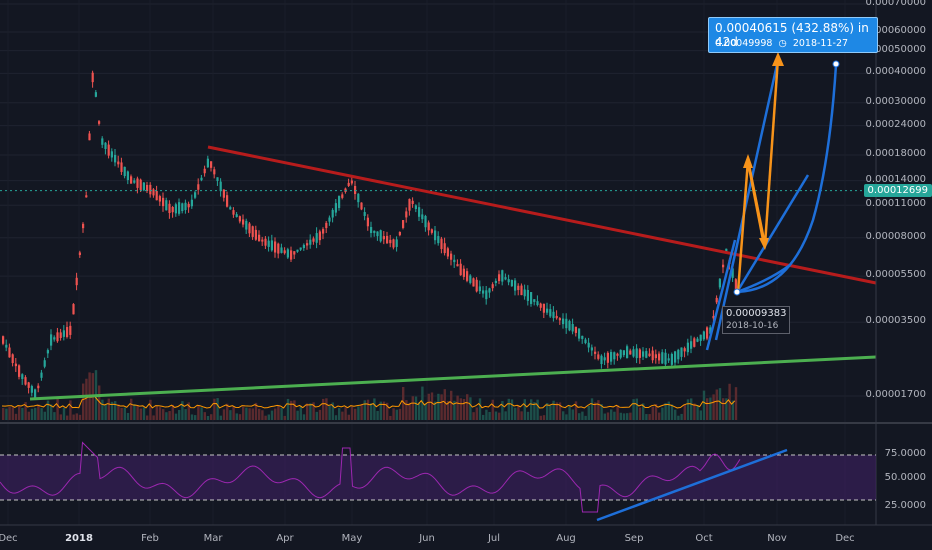 Image resolution: width=932 pixels, height=550 pixels. I want to click on low-point-marker, so click(737, 292).